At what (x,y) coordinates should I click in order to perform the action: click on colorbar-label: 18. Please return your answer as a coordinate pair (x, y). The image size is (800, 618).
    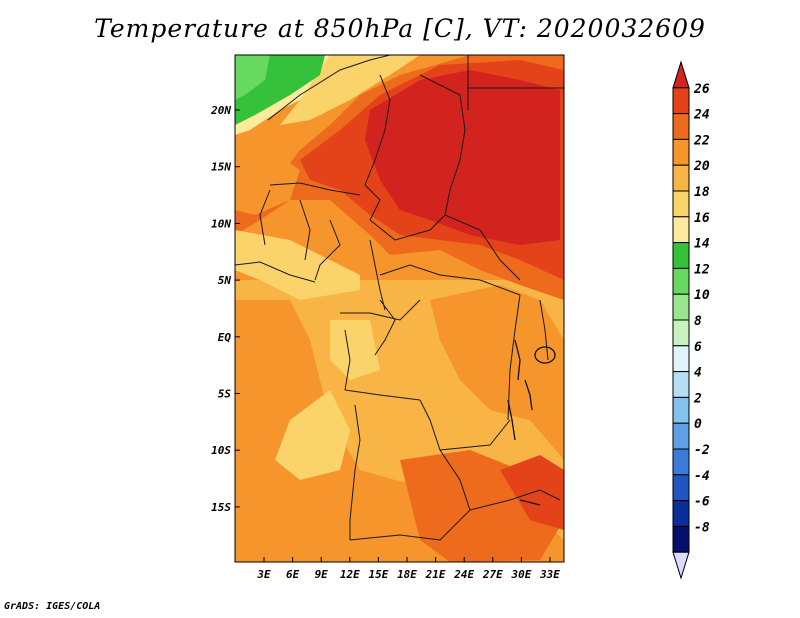
    Looking at the image, I should click on (702, 192).